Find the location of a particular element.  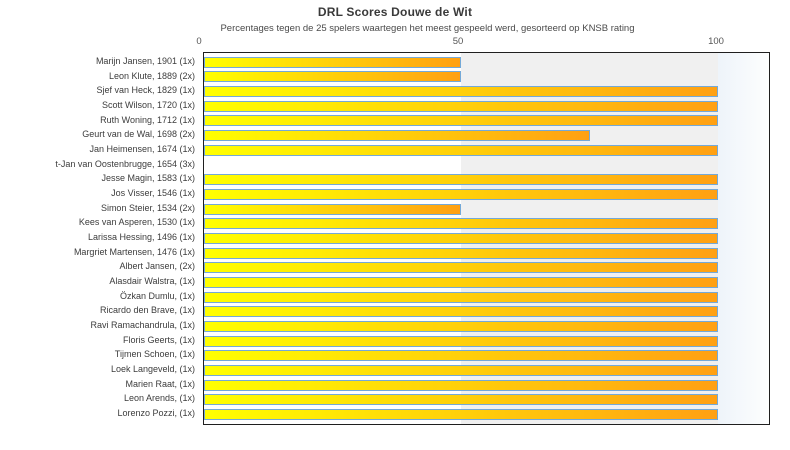

player-label: Alasdair Walstra, (1x) is located at coordinates (152, 281).